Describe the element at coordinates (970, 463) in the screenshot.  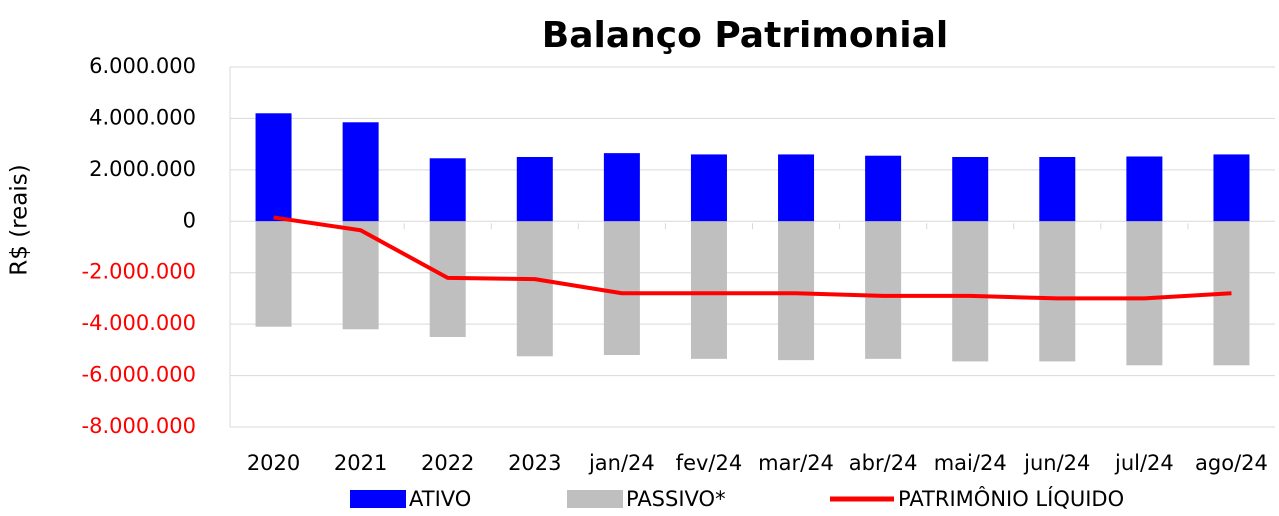
I see `x-tick-label: mai/24` at that location.